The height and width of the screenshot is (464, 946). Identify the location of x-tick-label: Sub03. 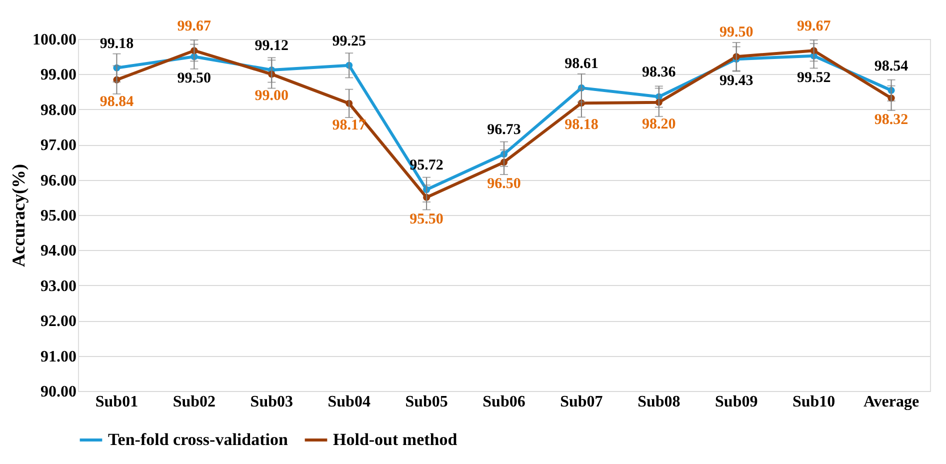
(271, 402).